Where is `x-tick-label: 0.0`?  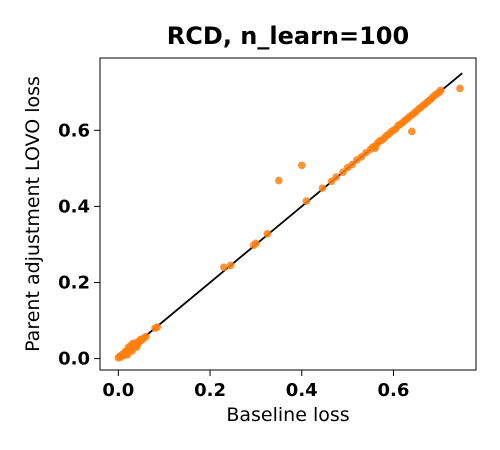
x-tick-label: 0.0 is located at coordinates (118, 390).